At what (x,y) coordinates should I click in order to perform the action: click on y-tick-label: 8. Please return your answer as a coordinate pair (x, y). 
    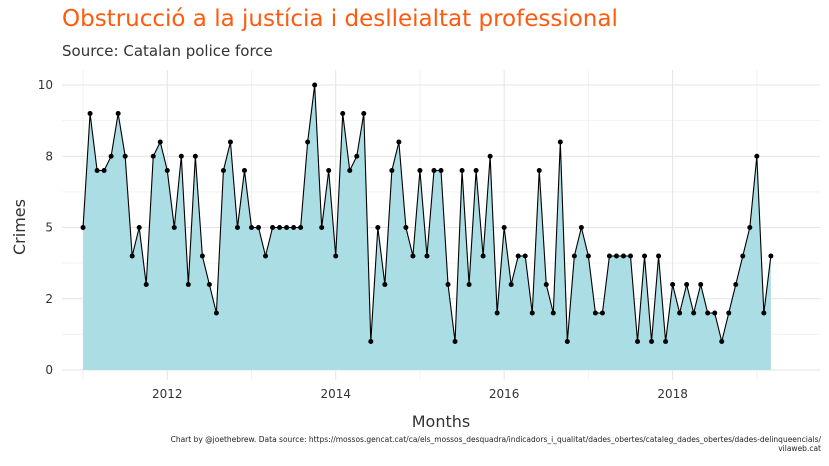
    Looking at the image, I should click on (49, 156).